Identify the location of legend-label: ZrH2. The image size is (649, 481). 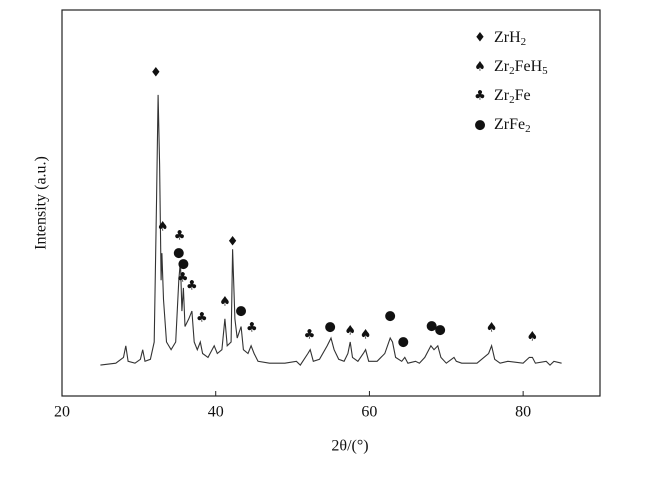
(510, 38).